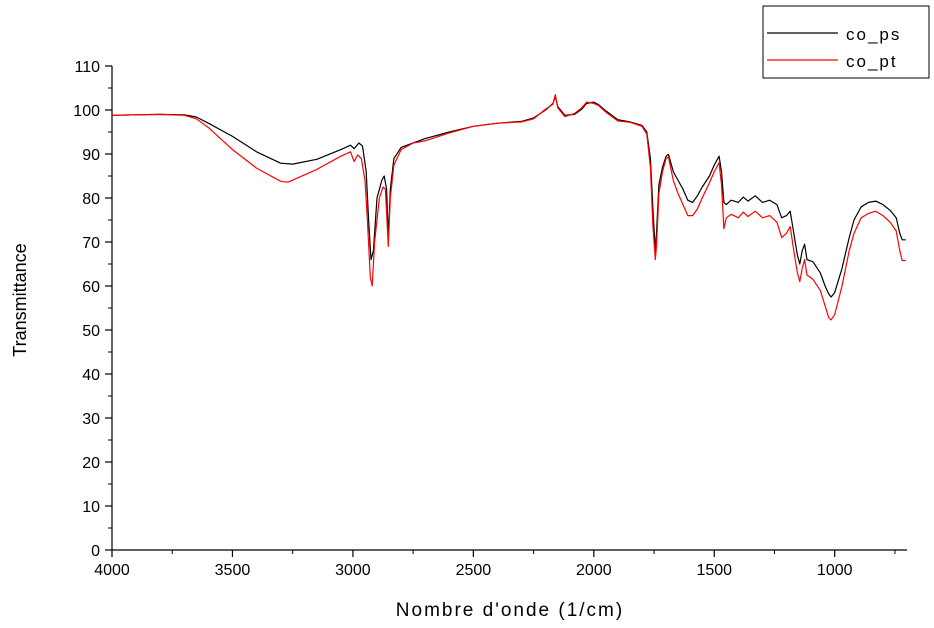  I want to click on y-tick-label: 20, so click(91, 463).